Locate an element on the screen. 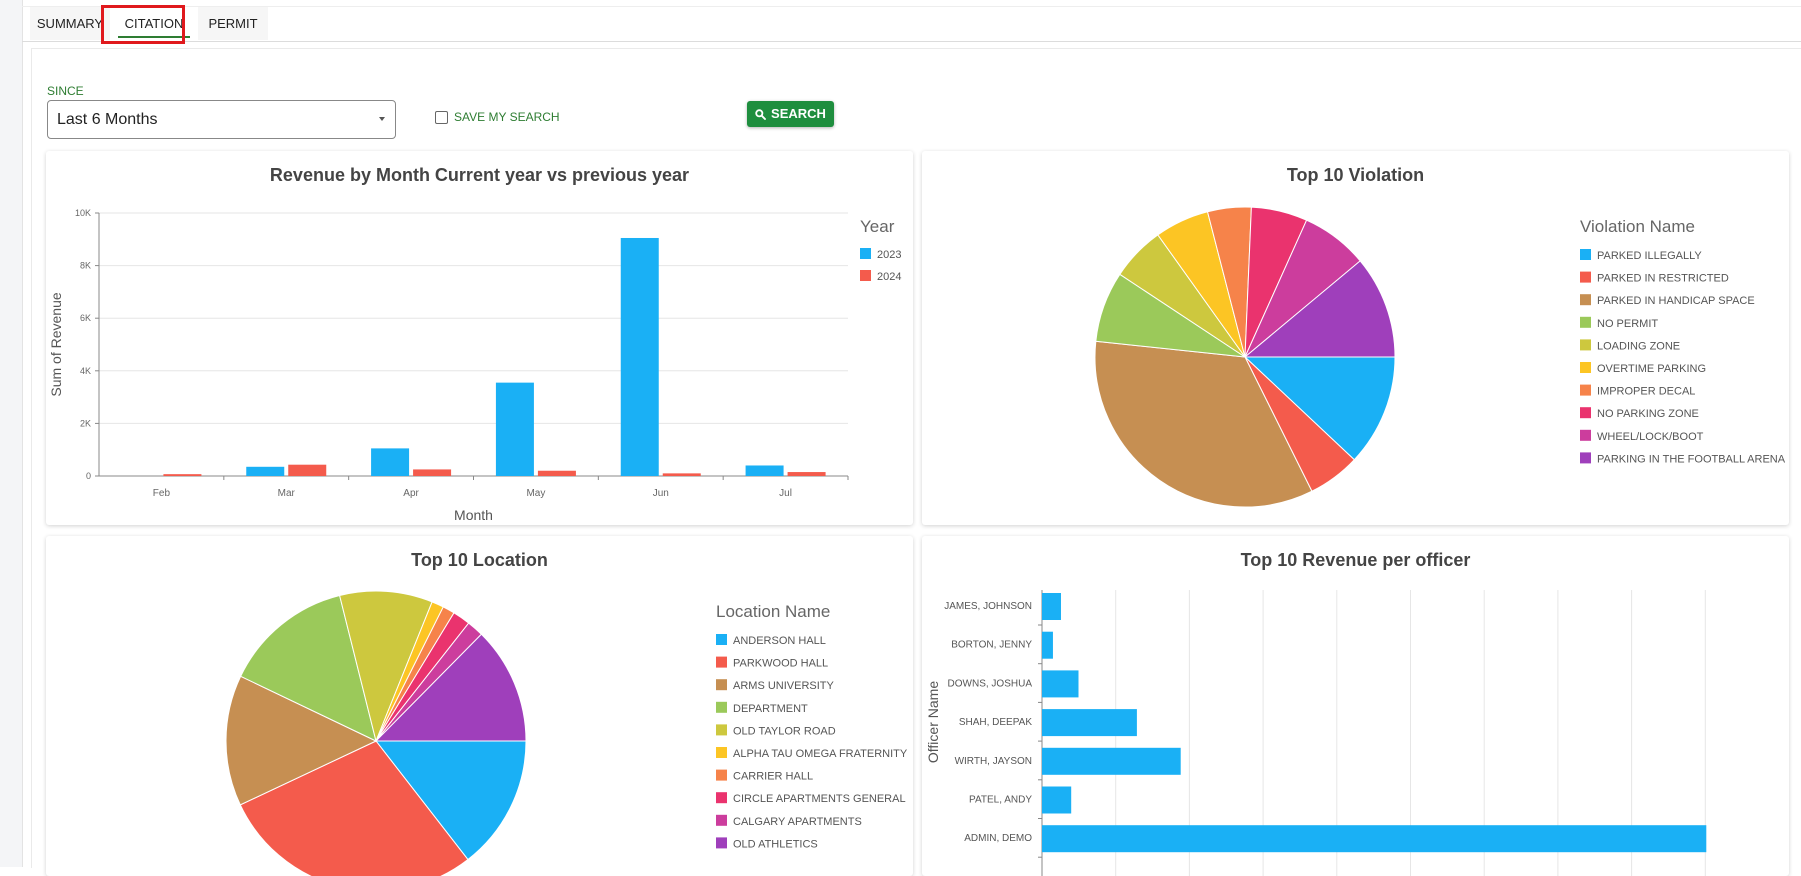 The height and width of the screenshot is (876, 1801). legend-label-2024: 2024 is located at coordinates (889, 277).